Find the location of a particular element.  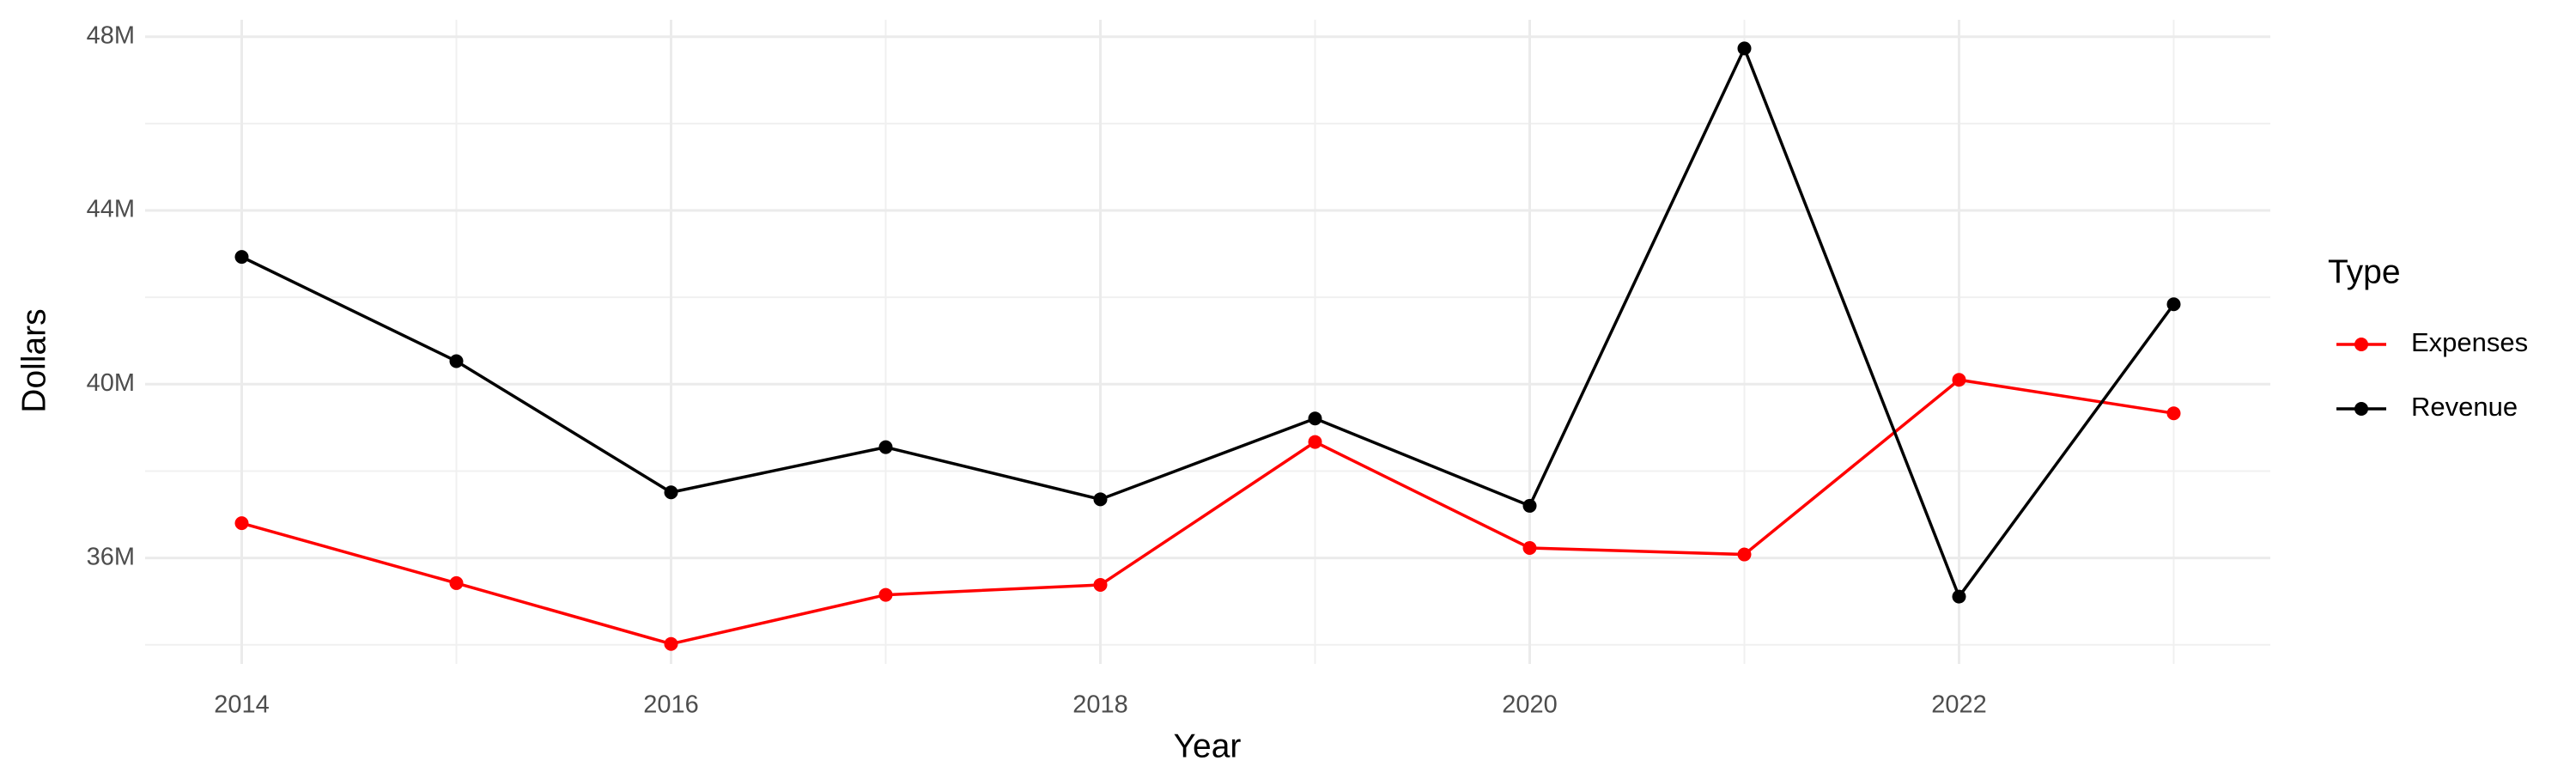

y-tick-label: 44M is located at coordinates (111, 209).